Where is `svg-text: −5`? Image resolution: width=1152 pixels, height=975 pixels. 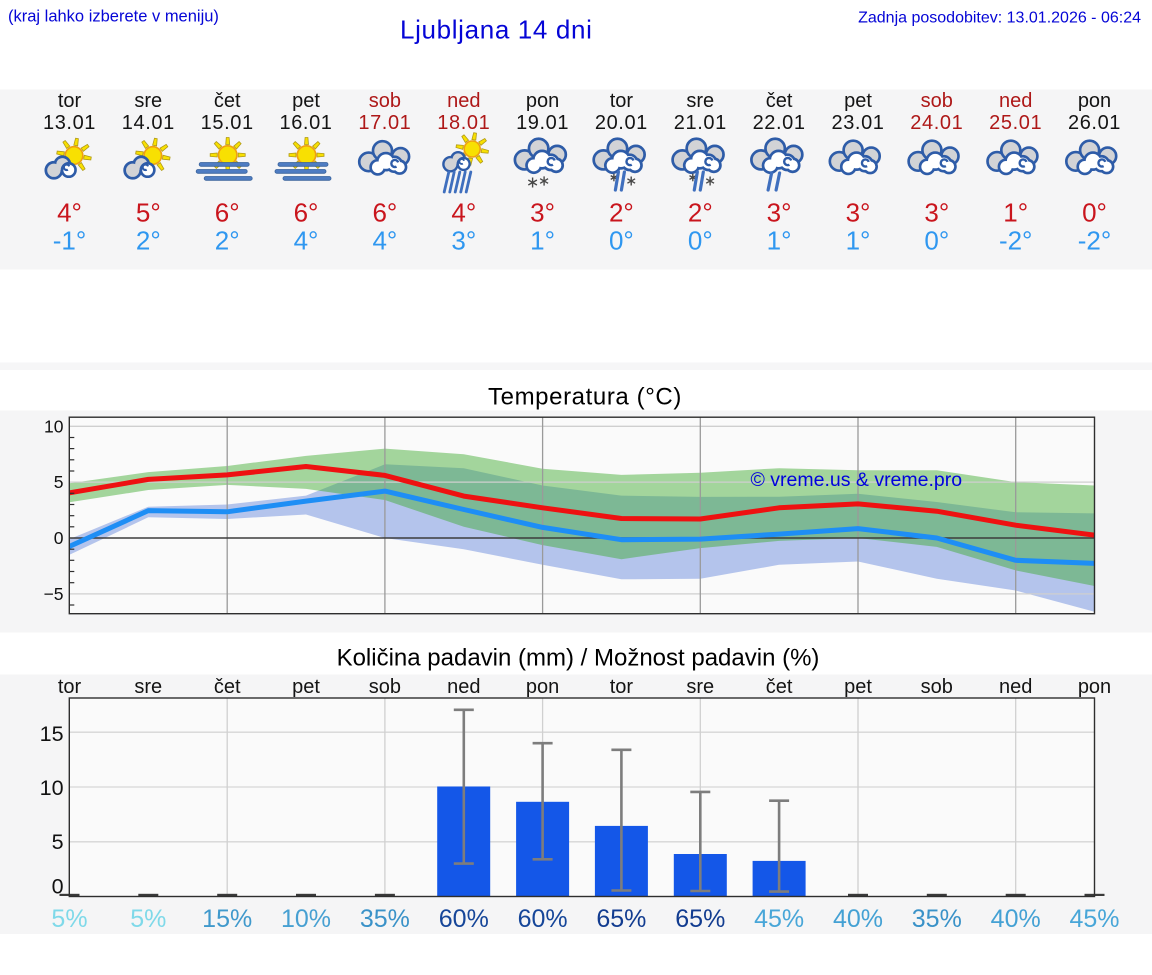
svg-text: −5 is located at coordinates (54, 594).